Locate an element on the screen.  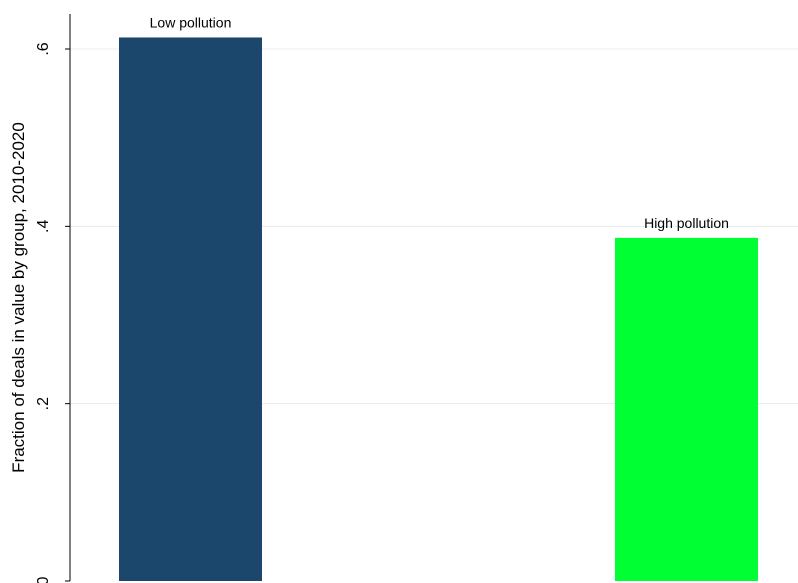
y-axis-ticks: 0 .2 .4 .6 is located at coordinates (52, 312).